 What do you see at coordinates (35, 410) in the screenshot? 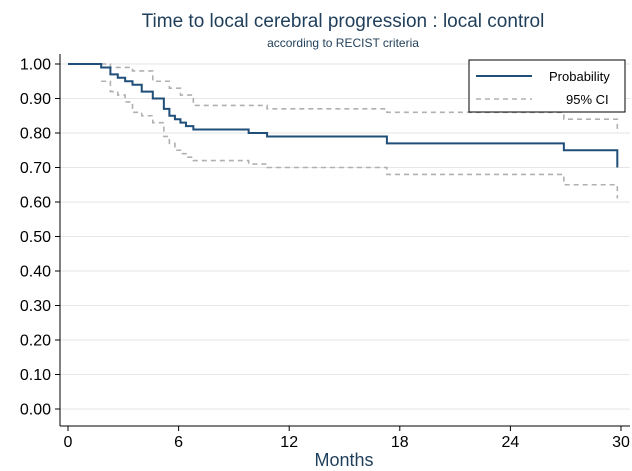
I see `y-tick-label-0: 0.00` at bounding box center [35, 410].